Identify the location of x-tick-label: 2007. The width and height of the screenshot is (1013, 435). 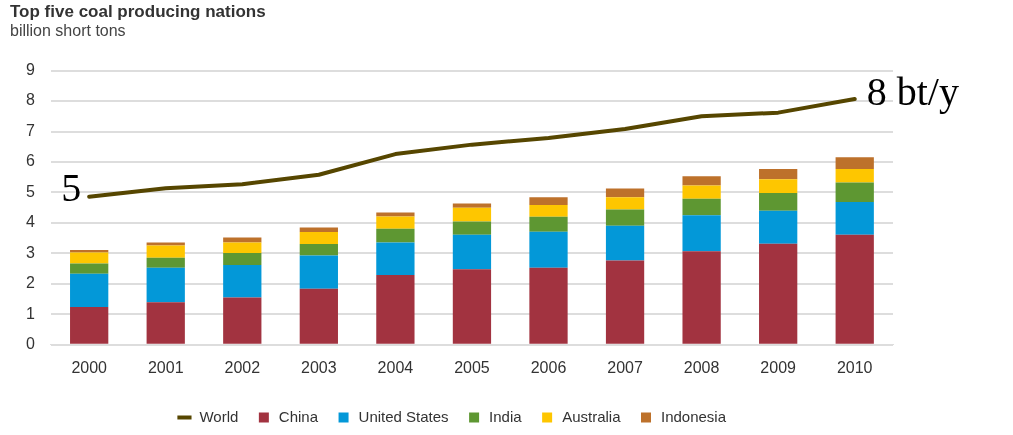
(625, 367).